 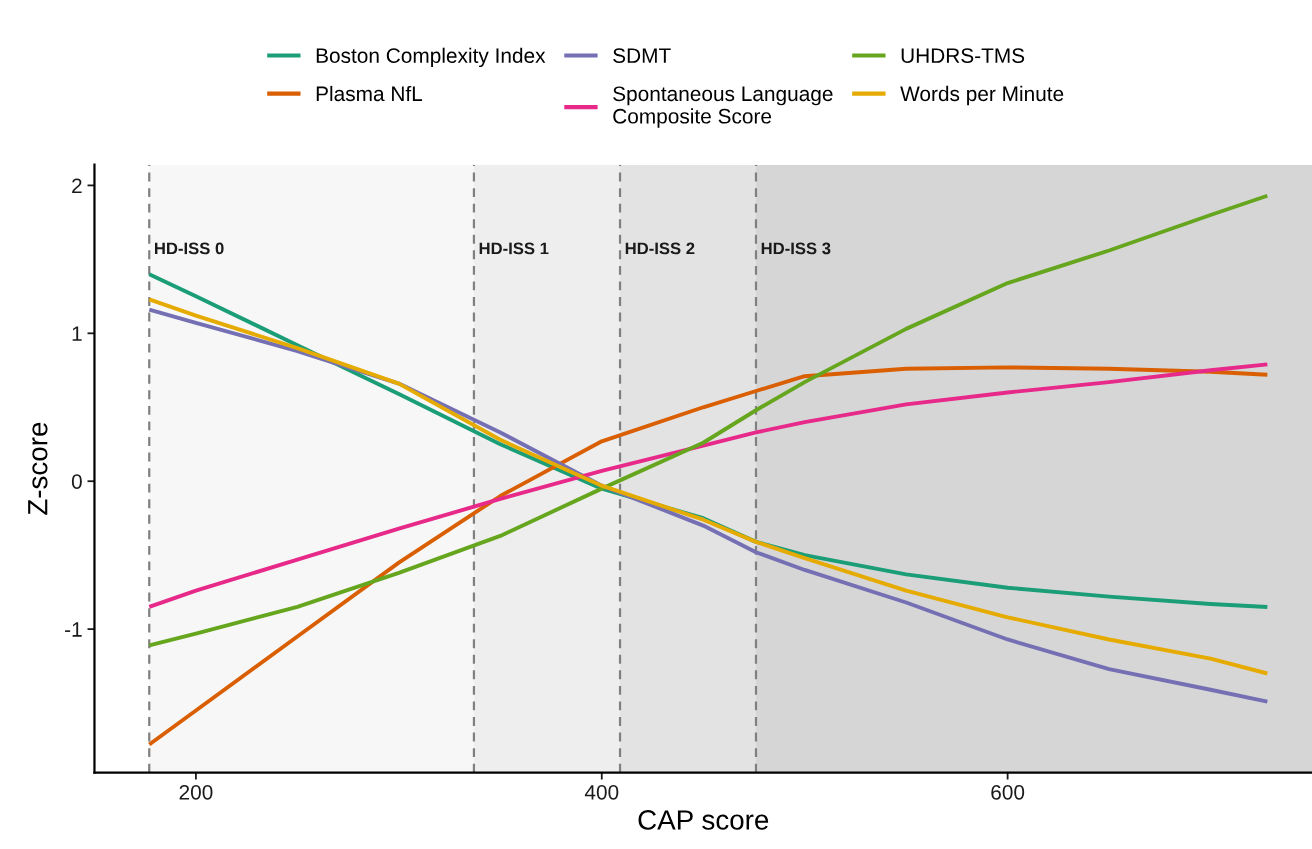 I want to click on y-tick-label: 2, so click(x=77, y=185).